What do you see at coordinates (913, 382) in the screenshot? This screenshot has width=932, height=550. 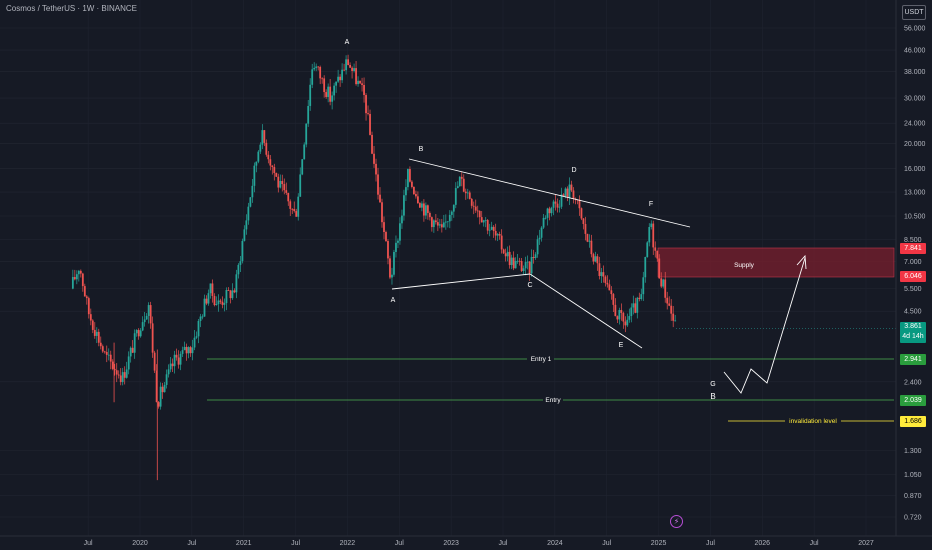 I see `y-tick-label: 2.400` at bounding box center [913, 382].